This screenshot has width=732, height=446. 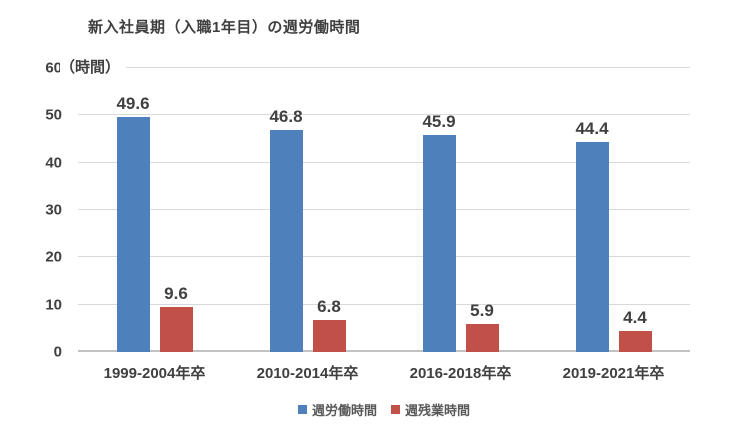 I want to click on bar-group: 46.8 6.8, so click(x=307, y=210).